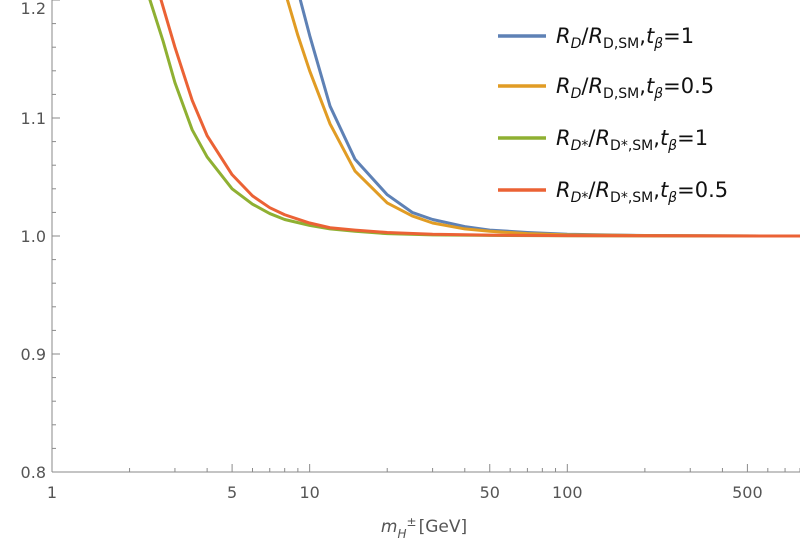  Describe the element at coordinates (33, 118) in the screenshot. I see `y-tick-label: 1.1` at that location.